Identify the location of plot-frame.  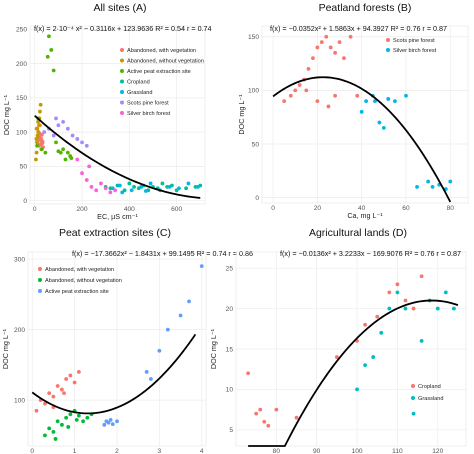
(117, 115).